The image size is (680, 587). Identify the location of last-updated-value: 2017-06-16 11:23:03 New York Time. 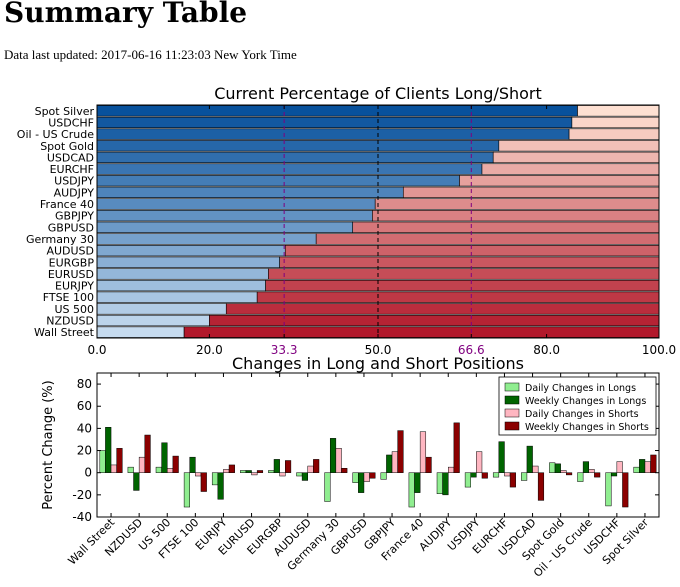
(199, 54).